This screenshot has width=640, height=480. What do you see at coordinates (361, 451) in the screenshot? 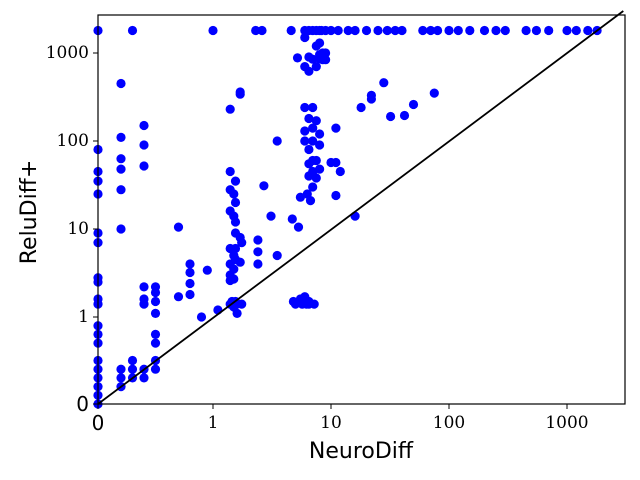
I see `x-axis-label: NeuroDiff` at bounding box center [361, 451].